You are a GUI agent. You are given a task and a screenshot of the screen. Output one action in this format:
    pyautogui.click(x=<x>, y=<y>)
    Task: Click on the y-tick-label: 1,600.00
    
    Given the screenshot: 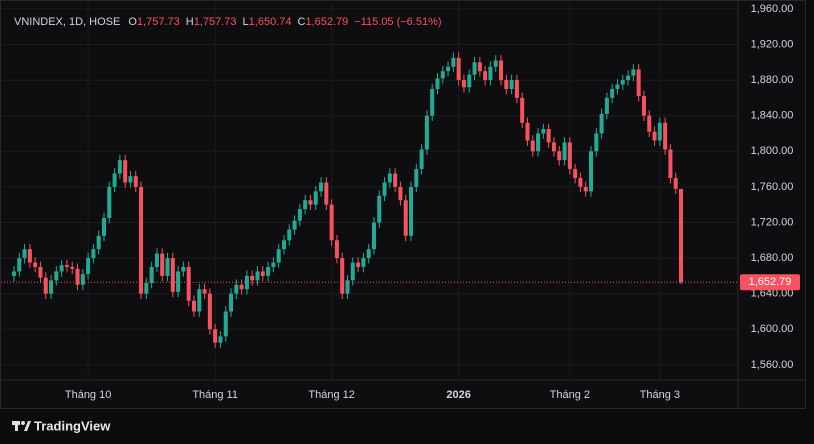 What is the action you would take?
    pyautogui.click(x=772, y=329)
    